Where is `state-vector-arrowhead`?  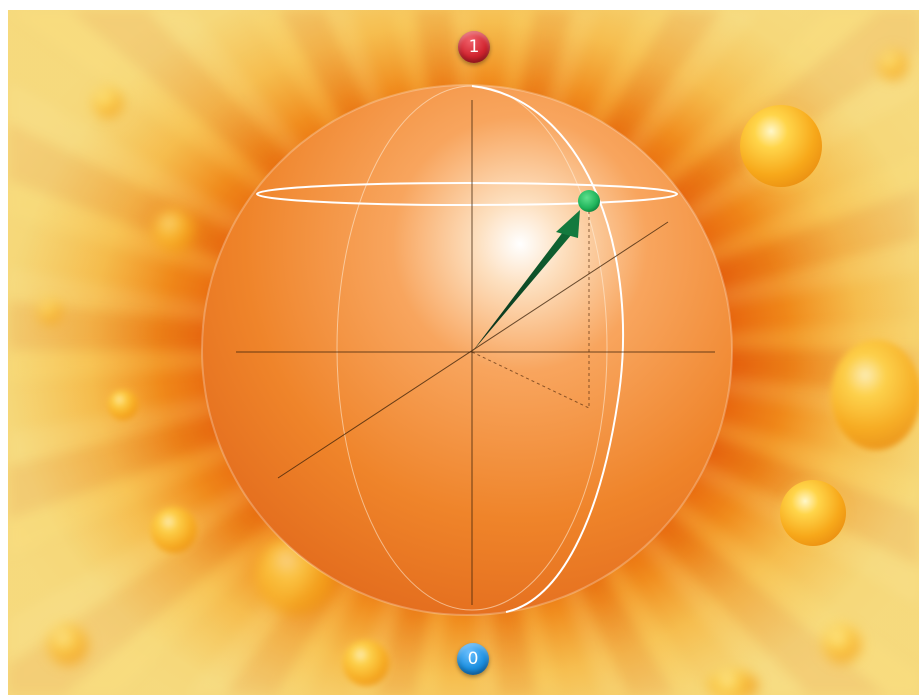 state-vector-arrowhead is located at coordinates (568, 224).